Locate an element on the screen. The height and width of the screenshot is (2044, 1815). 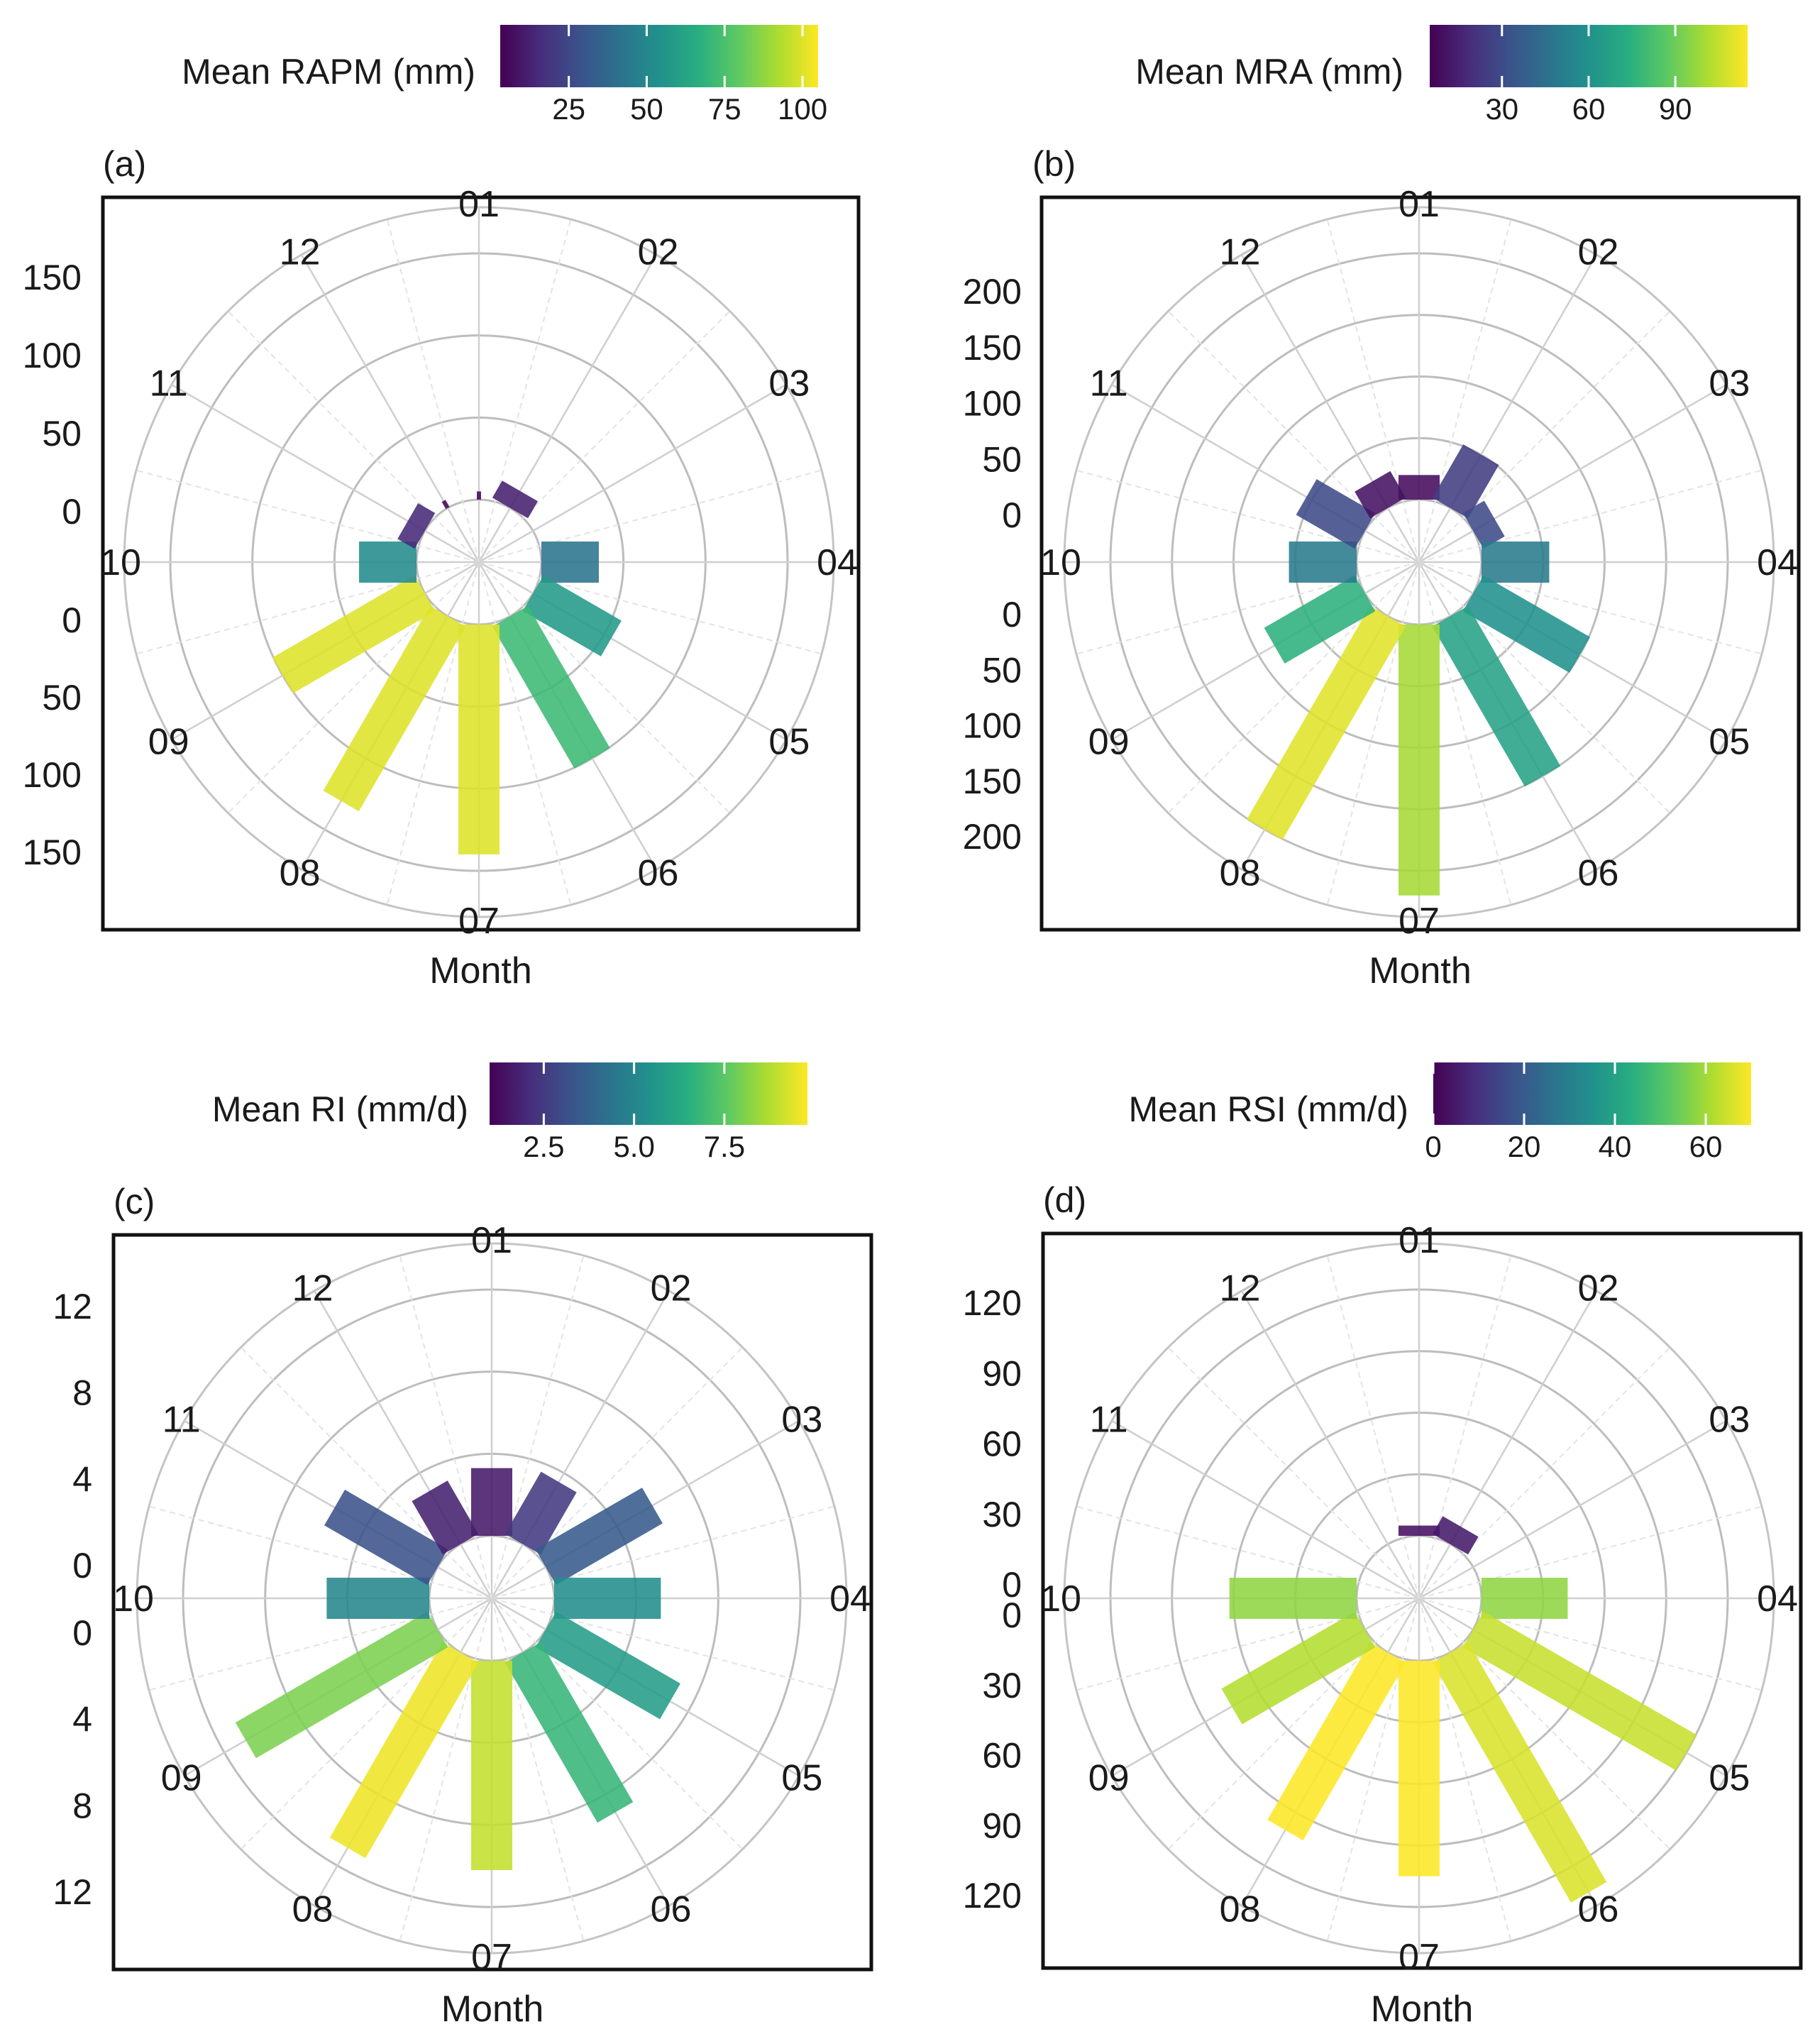
radial-tick-label: 30 is located at coordinates (1002, 1685).